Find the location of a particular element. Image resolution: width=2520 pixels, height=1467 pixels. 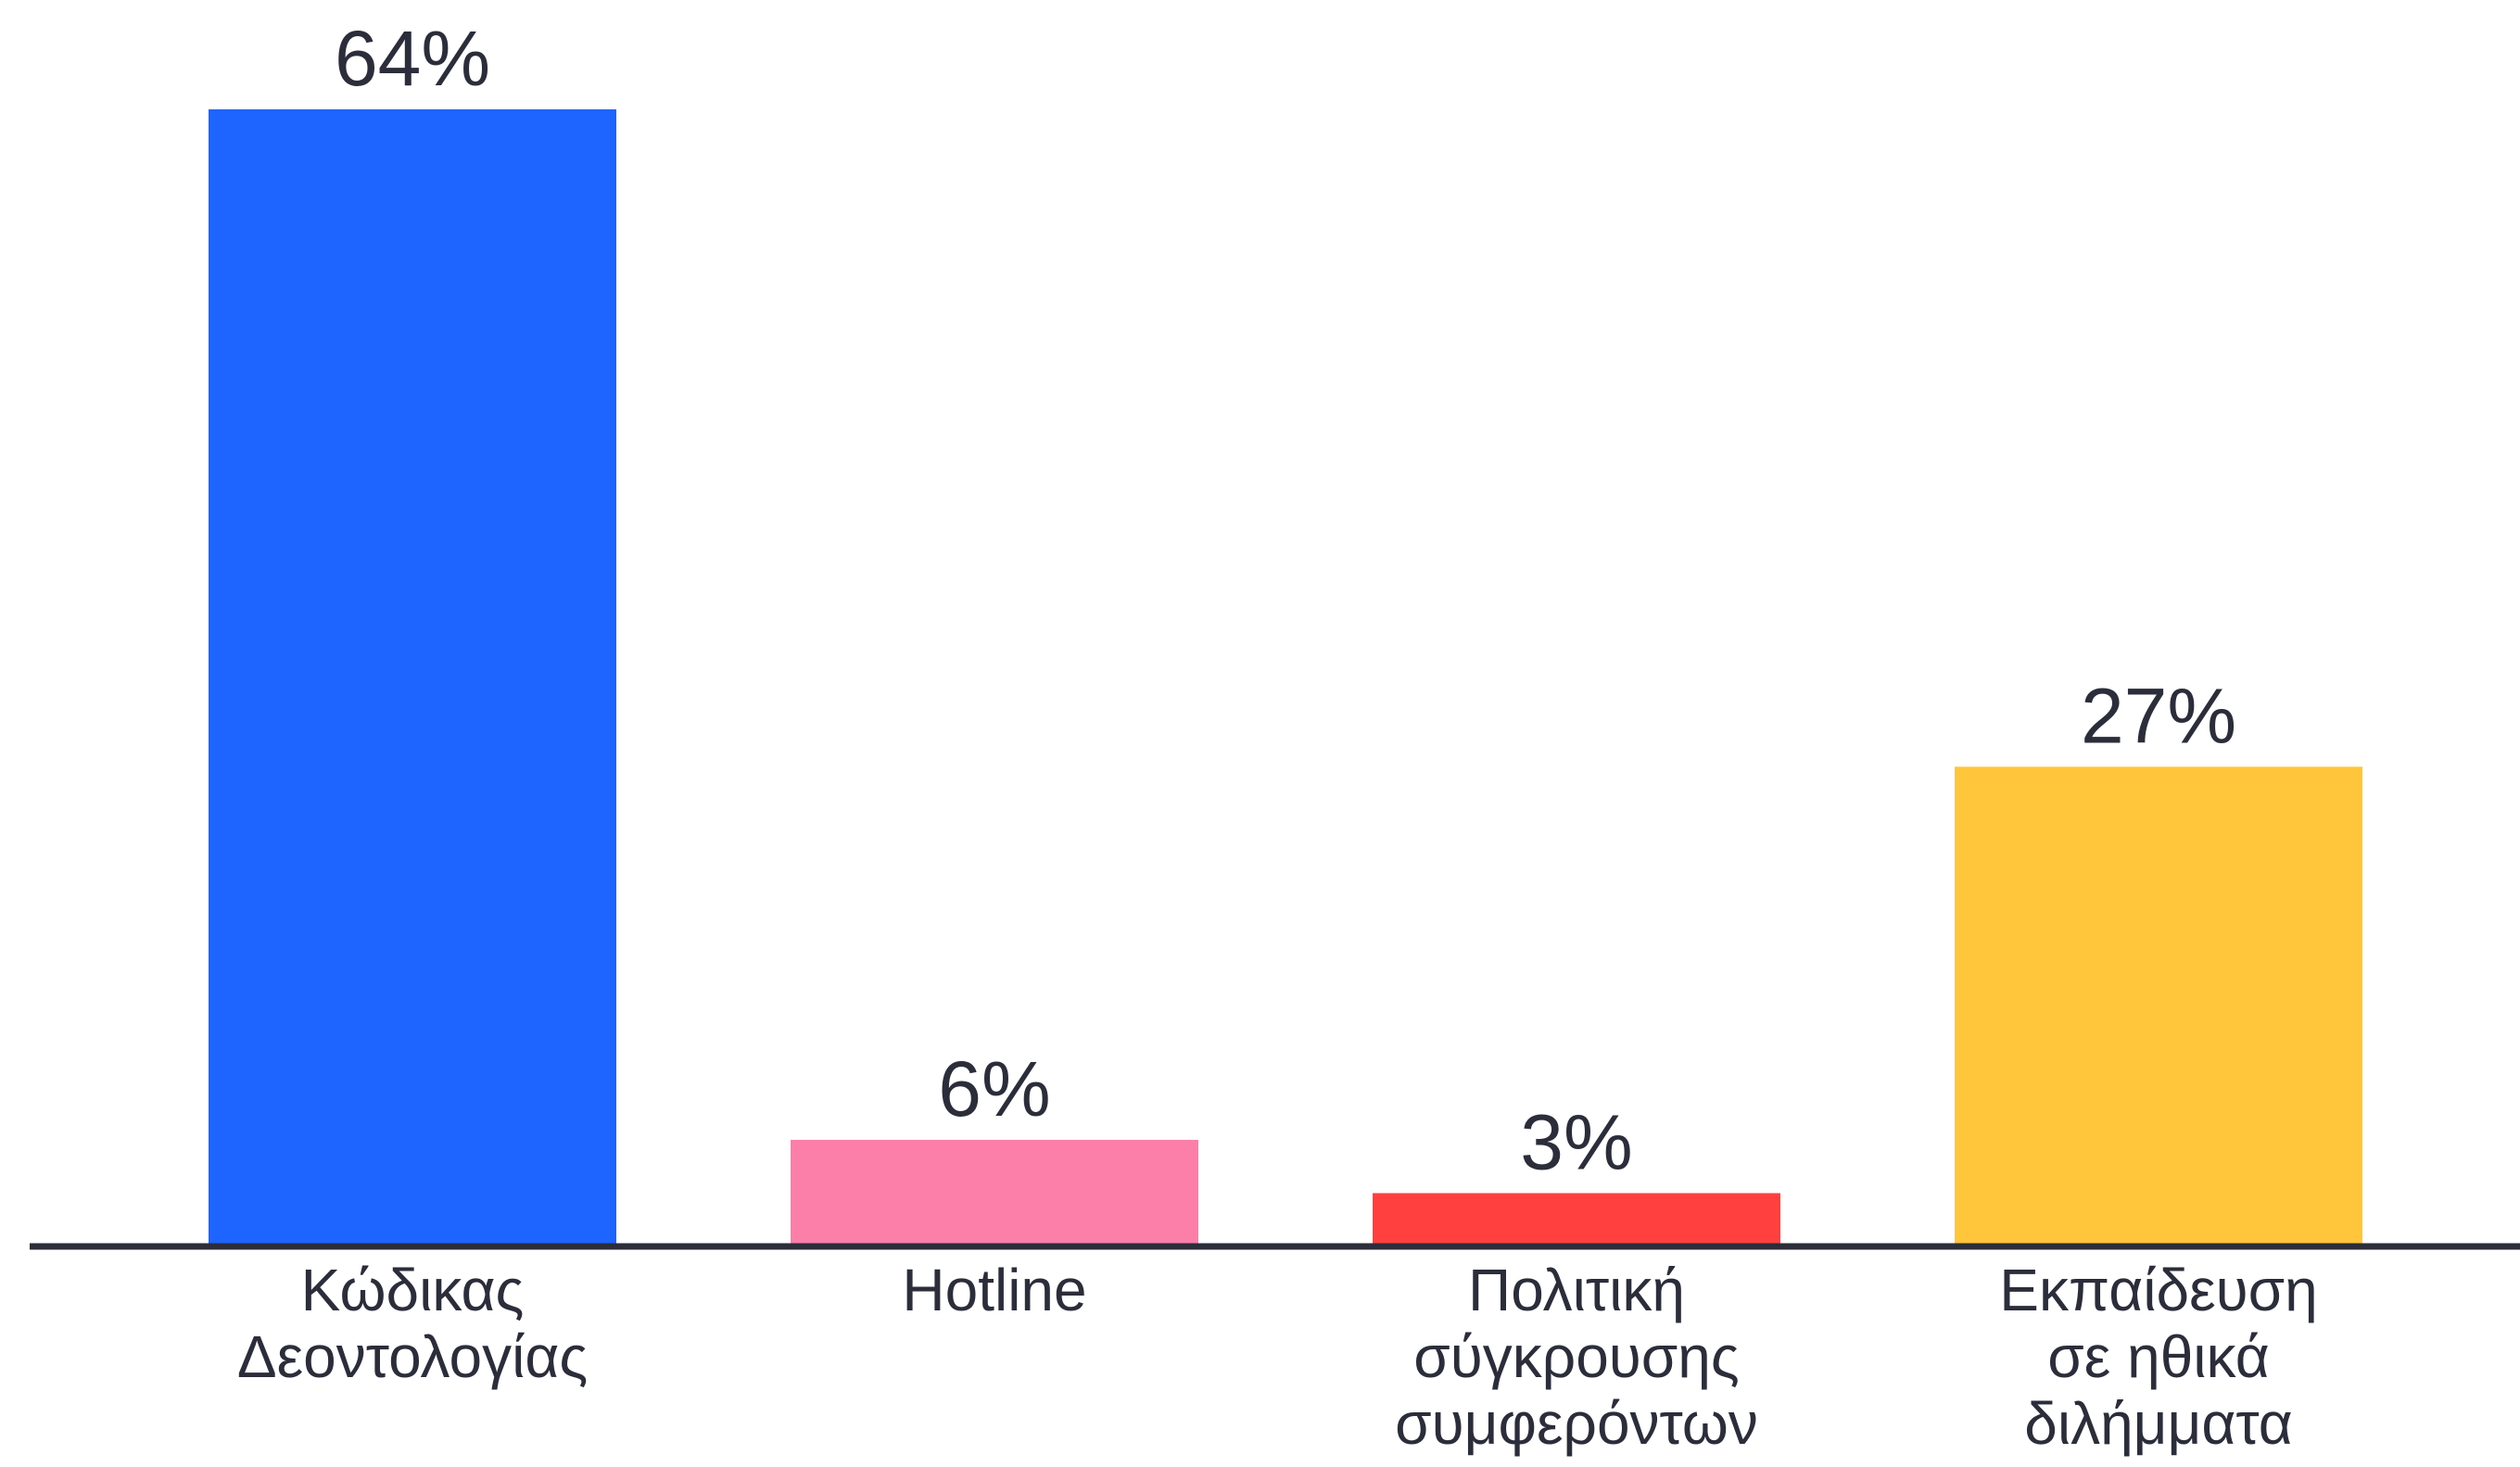

category-label-2-line-1: Hotline is located at coordinates (994, 1290).